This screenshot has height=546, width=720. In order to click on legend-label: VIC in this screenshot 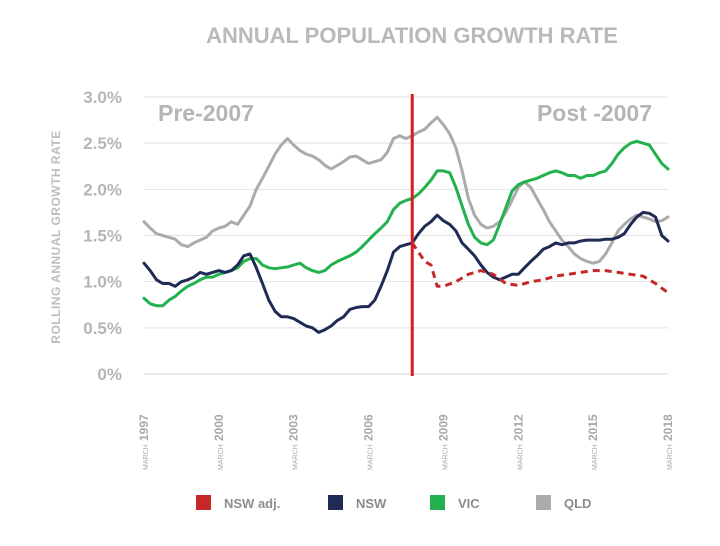, I will do `click(469, 503)`.